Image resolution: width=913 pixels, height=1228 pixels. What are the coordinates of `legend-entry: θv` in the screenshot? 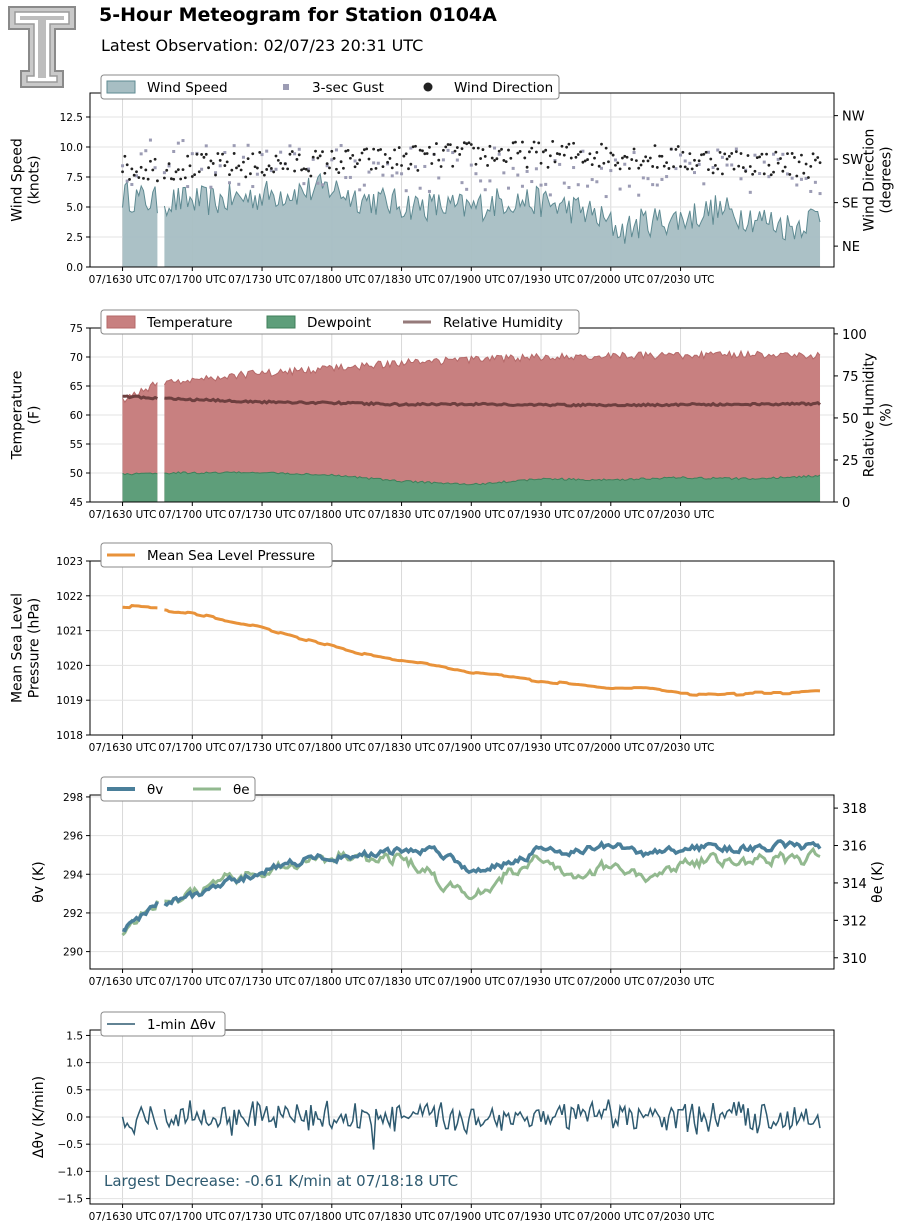 It's located at (135, 790).